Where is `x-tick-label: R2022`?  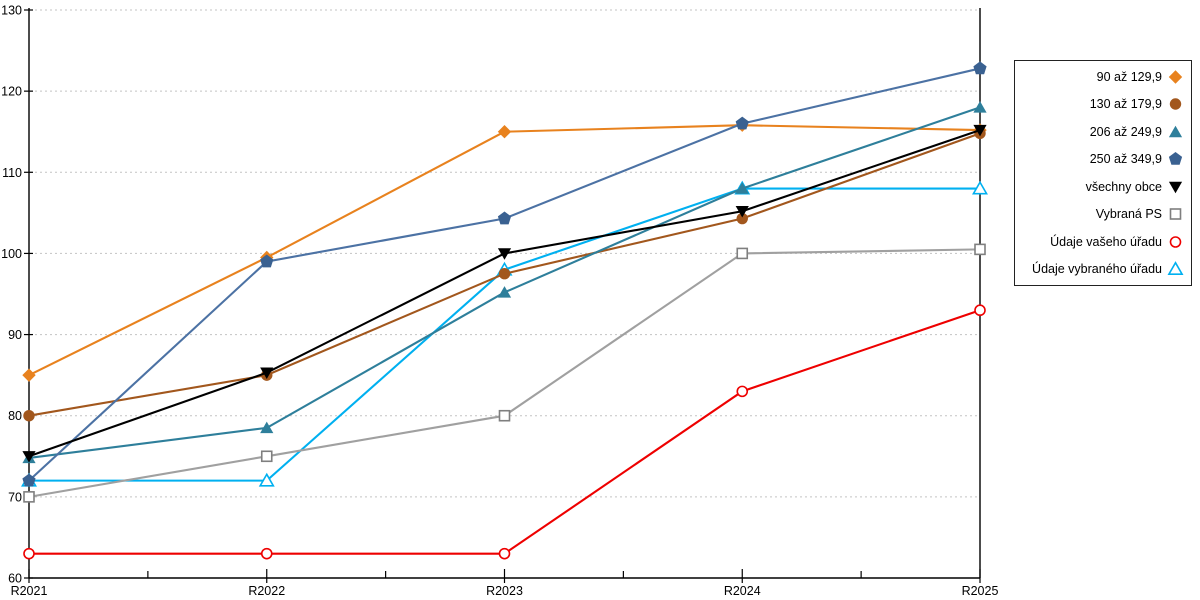
x-tick-label: R2022 is located at coordinates (266, 591).